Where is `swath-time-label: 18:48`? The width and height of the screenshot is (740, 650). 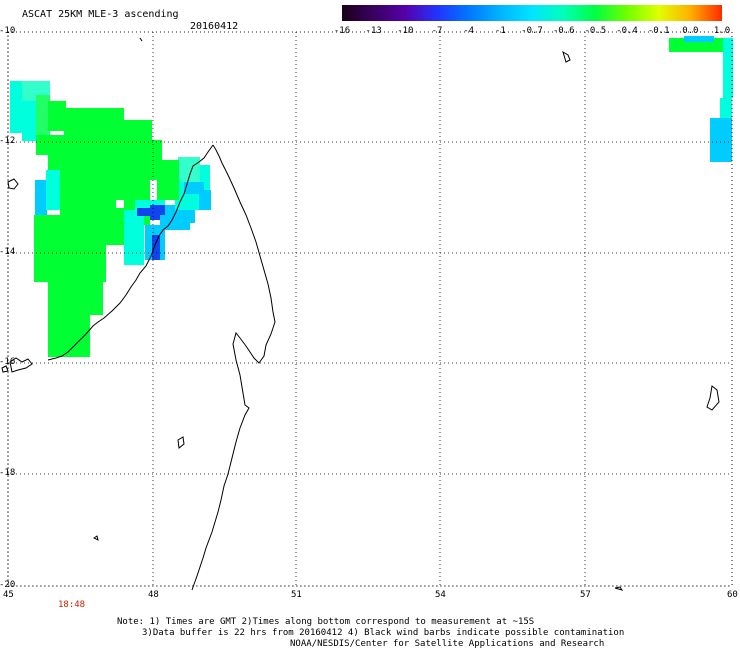 swath-time-label: 18:48 is located at coordinates (72, 605).